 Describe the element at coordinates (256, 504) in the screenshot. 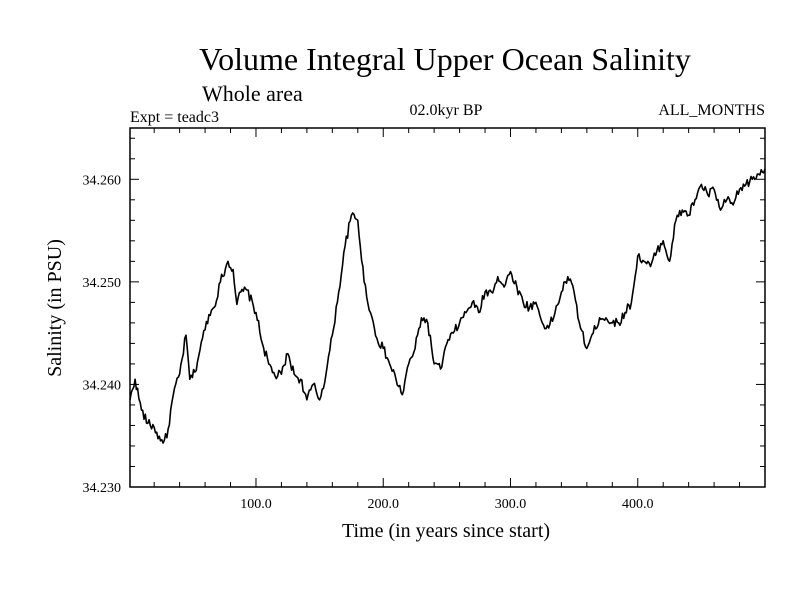

I see `x-tick-label: 100.0` at that location.